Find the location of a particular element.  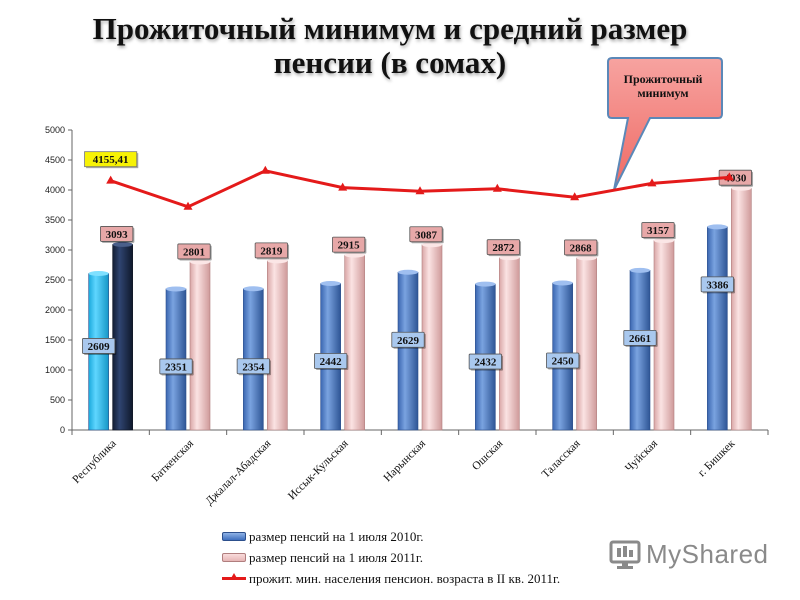

data-label-2010: 2354 is located at coordinates (253, 367).